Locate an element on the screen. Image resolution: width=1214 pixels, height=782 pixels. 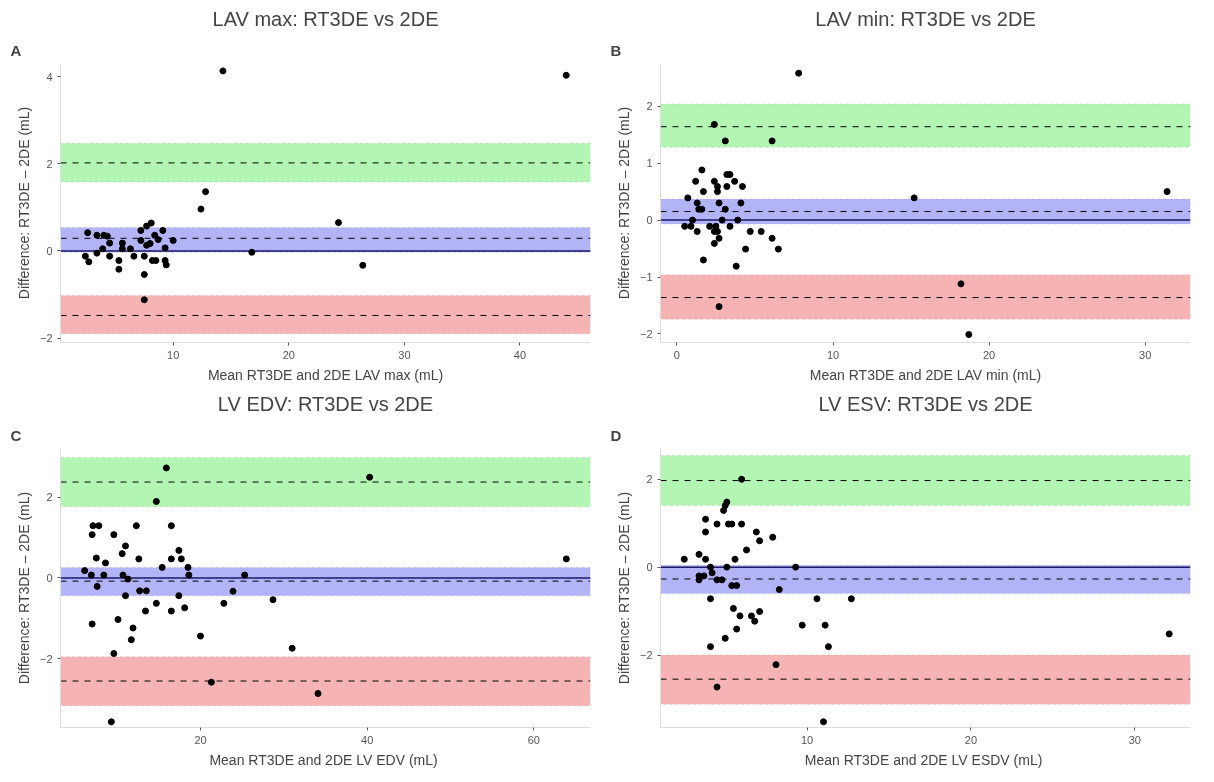
text: D is located at coordinates (616, 435).